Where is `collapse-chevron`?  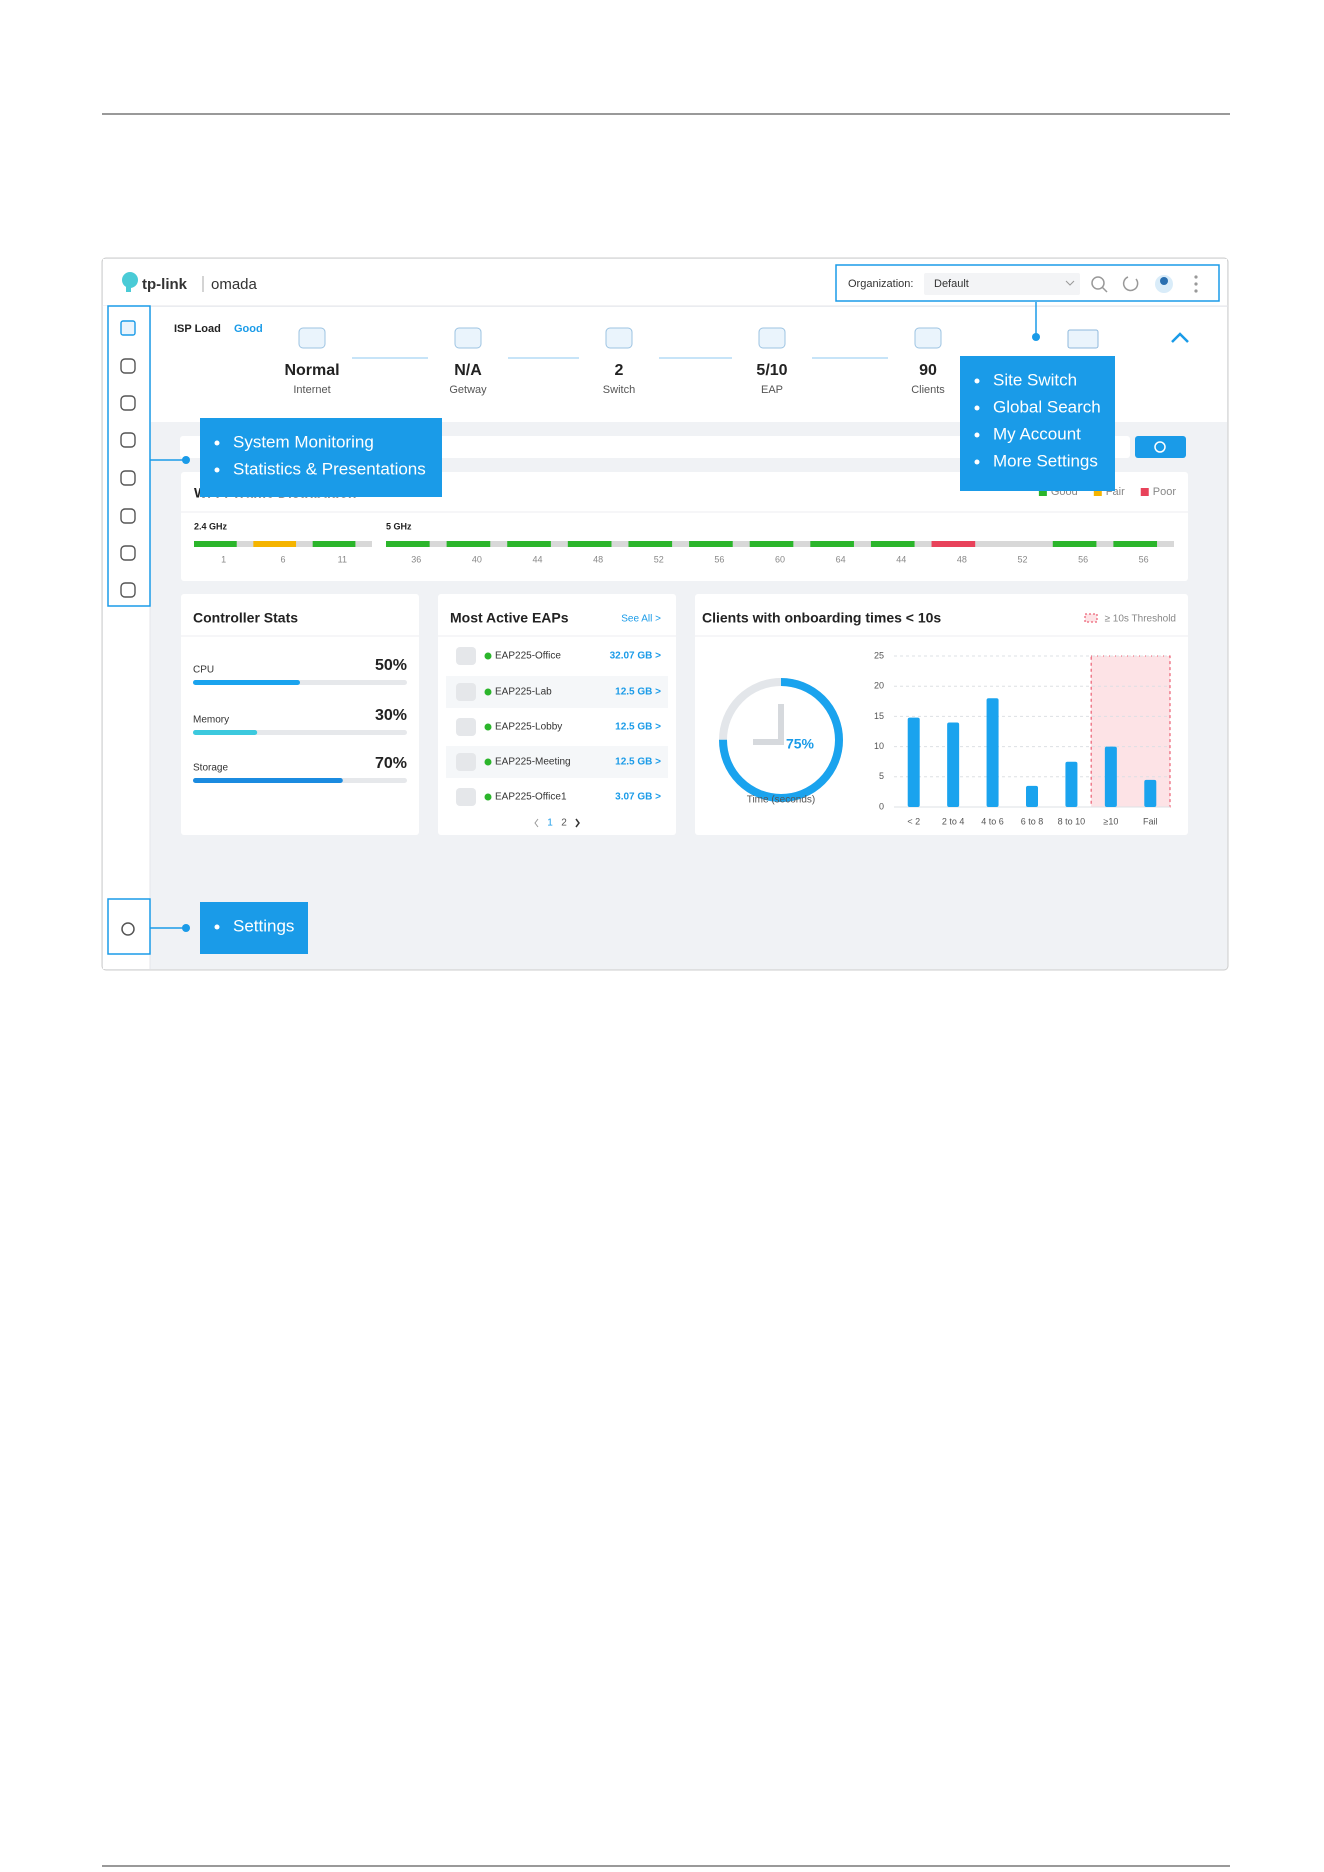
collapse-chevron is located at coordinates (1180, 337).